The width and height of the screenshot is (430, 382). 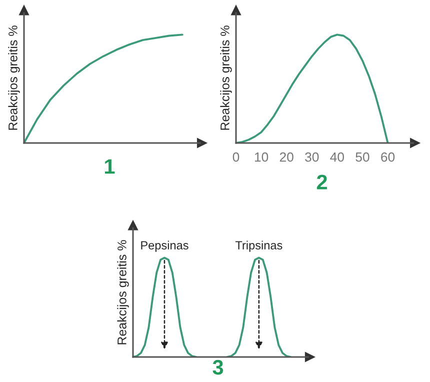 I want to click on x-tick-label: 20, so click(x=287, y=157).